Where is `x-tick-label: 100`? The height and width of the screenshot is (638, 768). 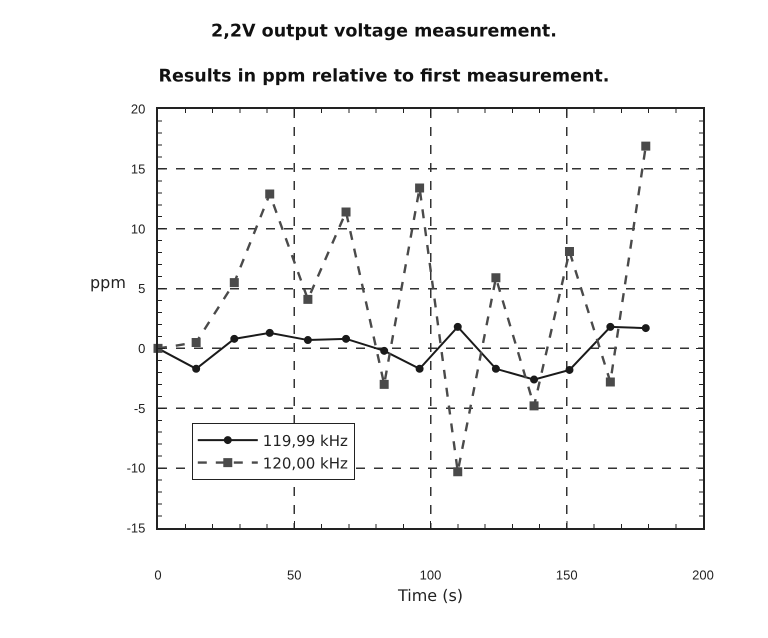
x-tick-label: 100 is located at coordinates (431, 575).